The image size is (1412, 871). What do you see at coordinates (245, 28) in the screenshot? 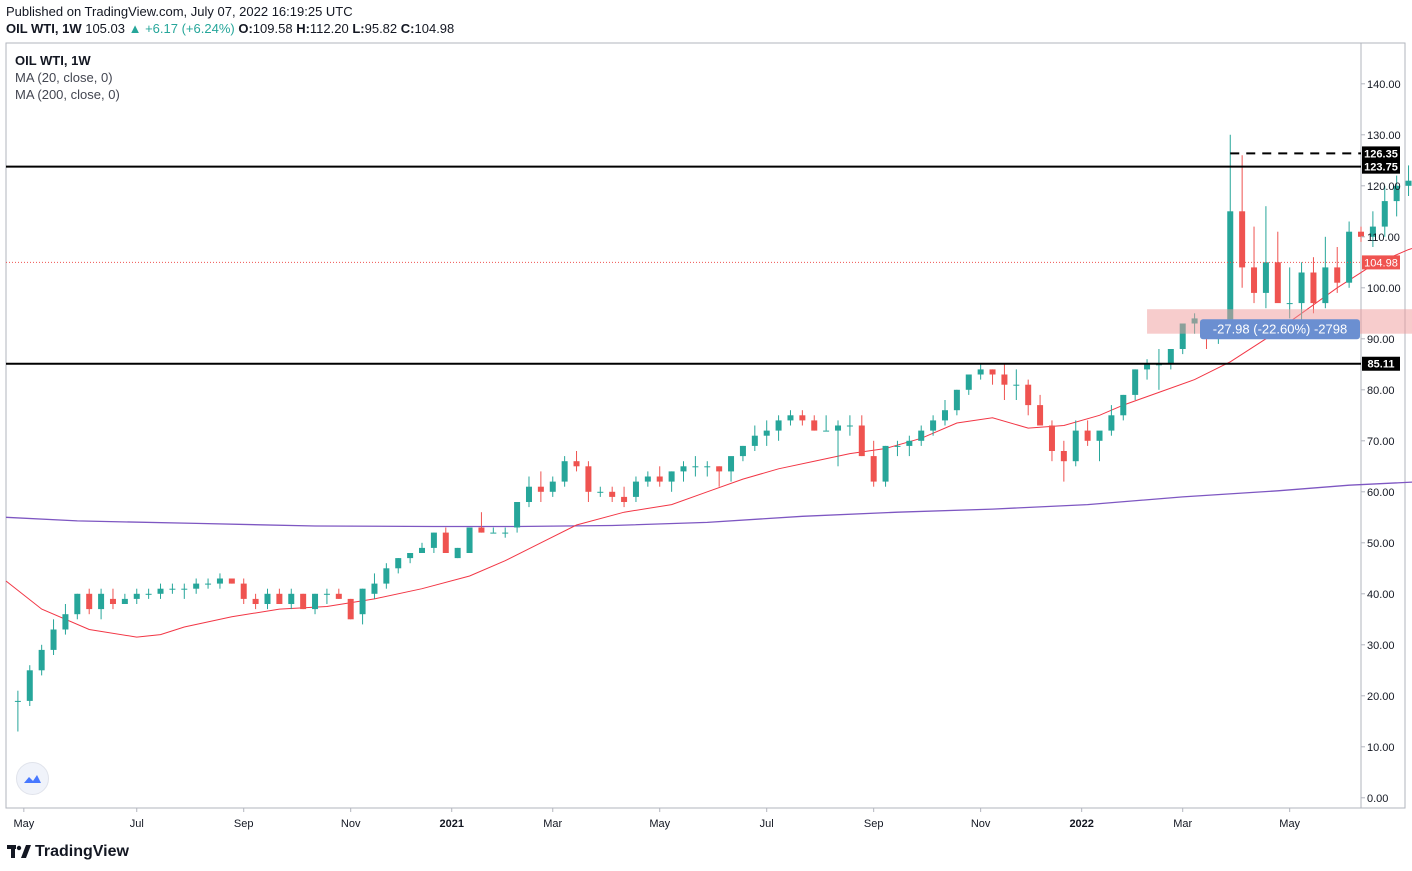
I see `open-label: O:` at bounding box center [245, 28].